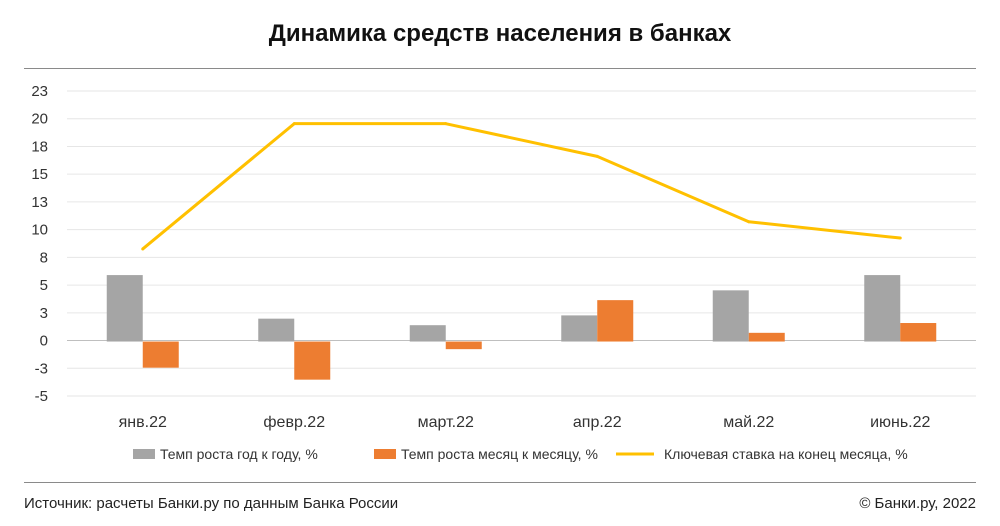 The height and width of the screenshot is (526, 1000). Describe the element at coordinates (39, 244) in the screenshot. I see `y-axis-labels: 23 20 18 15 13 10 8 5 3 0 -3 -5` at that location.